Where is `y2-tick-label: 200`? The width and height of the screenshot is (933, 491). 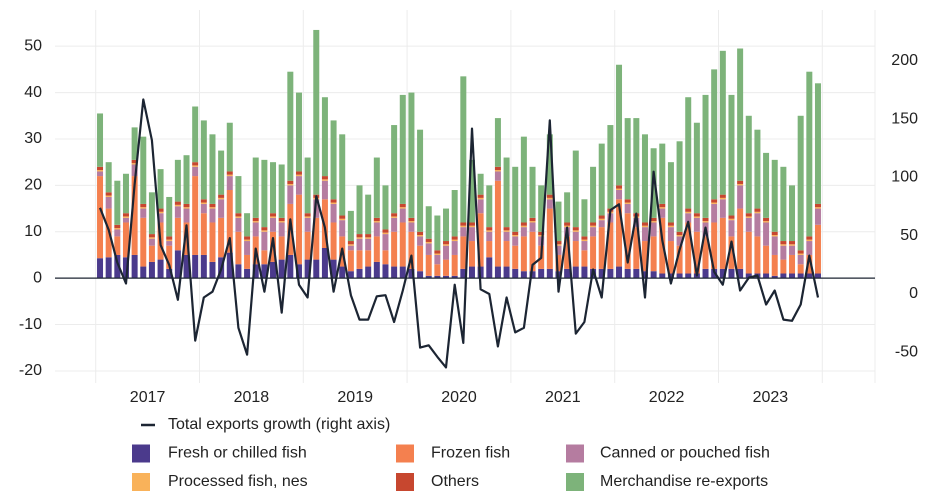
y2-tick-label: 200 is located at coordinates (904, 60).